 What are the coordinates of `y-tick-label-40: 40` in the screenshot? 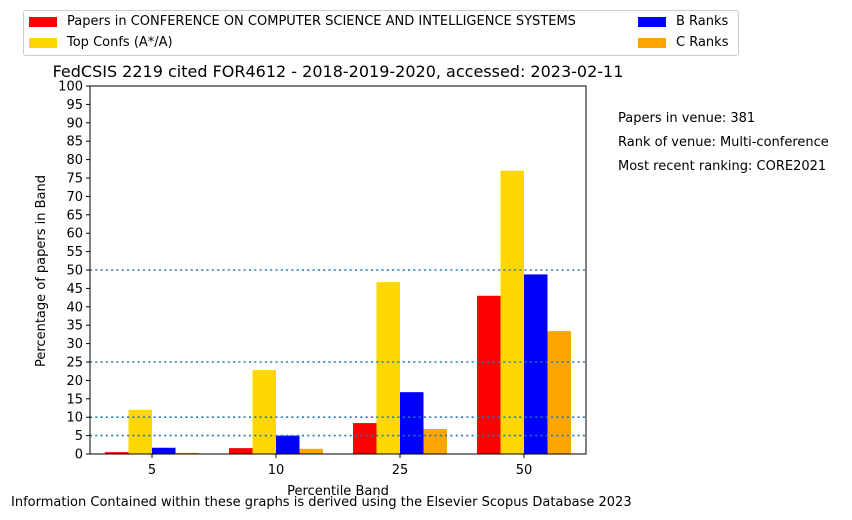 It's located at (74, 307).